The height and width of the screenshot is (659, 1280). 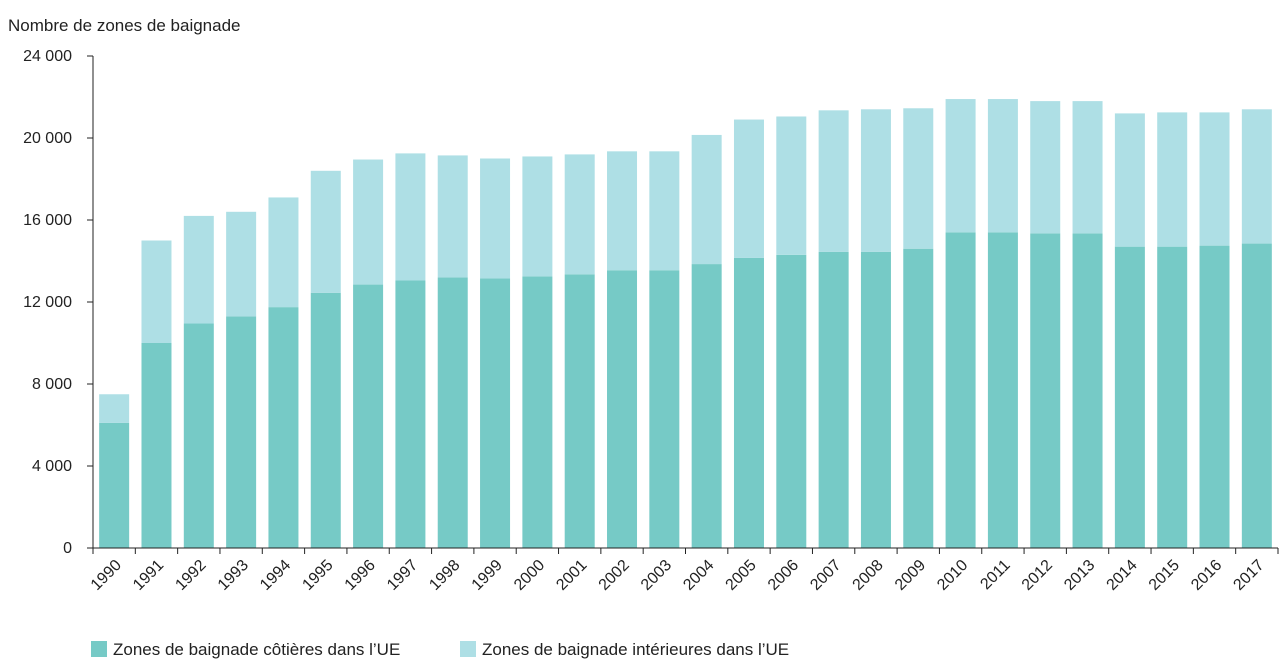 What do you see at coordinates (495, 218) in the screenshot?
I see `bar-inland-1999` at bounding box center [495, 218].